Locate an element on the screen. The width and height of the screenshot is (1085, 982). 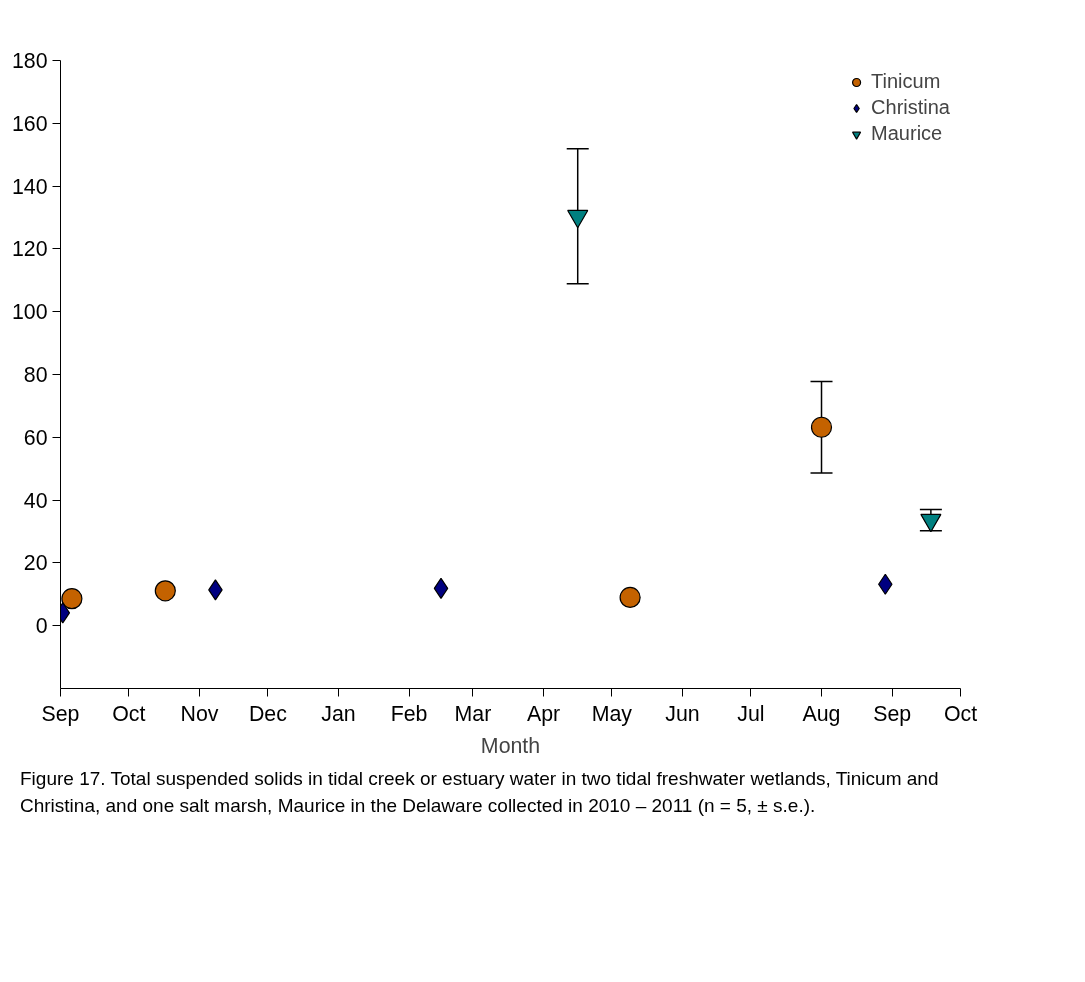
y-tick-label: 160 is located at coordinates (29, 123).